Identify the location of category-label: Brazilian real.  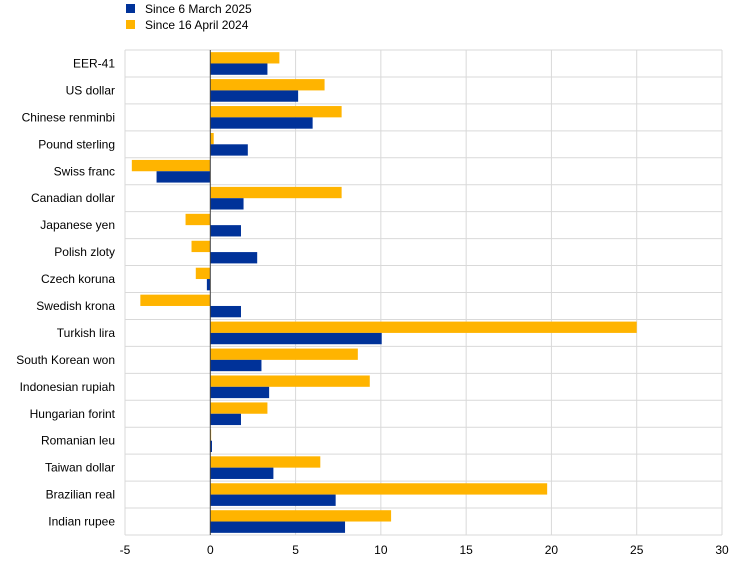
(80, 495).